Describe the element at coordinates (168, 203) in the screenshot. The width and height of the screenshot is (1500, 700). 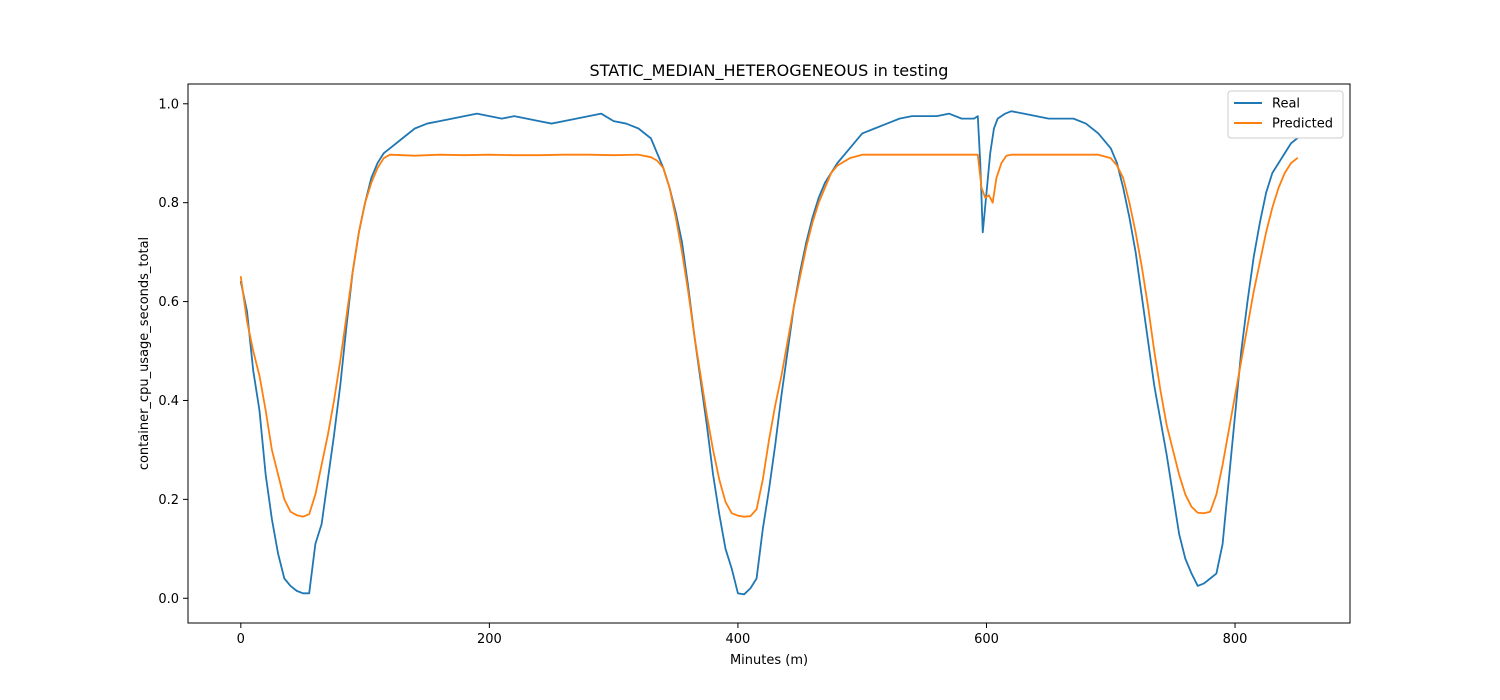
I see `y-tick-label: 0.8` at that location.